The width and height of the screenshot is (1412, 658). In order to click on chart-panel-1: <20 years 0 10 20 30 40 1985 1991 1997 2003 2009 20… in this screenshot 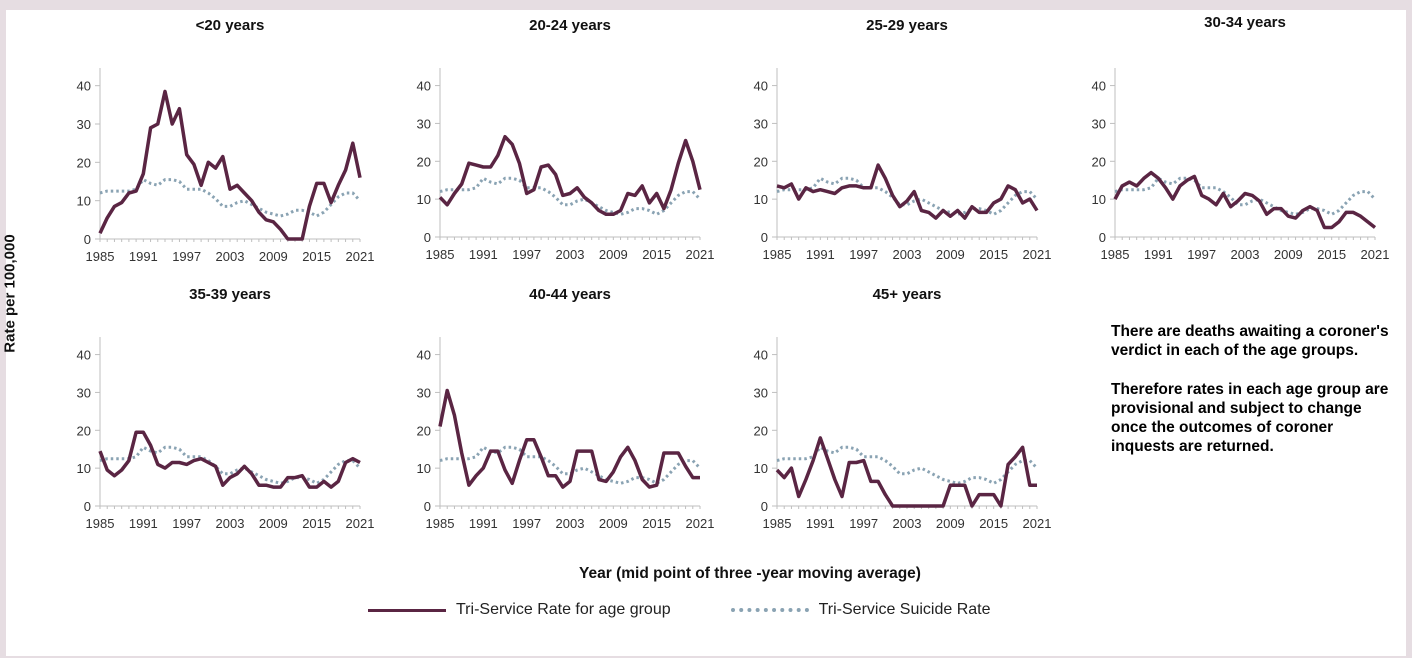, I will do `click(226, 140)`.